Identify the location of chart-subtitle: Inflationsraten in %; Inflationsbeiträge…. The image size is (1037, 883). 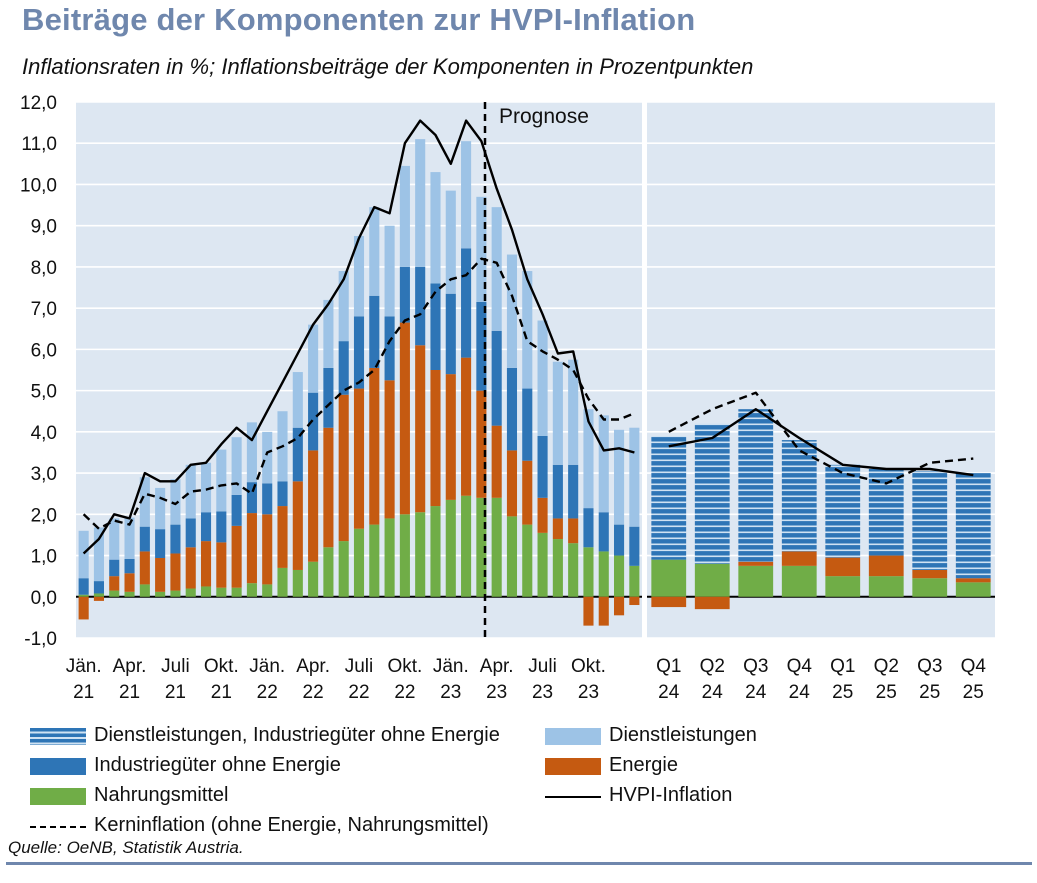
(388, 66).